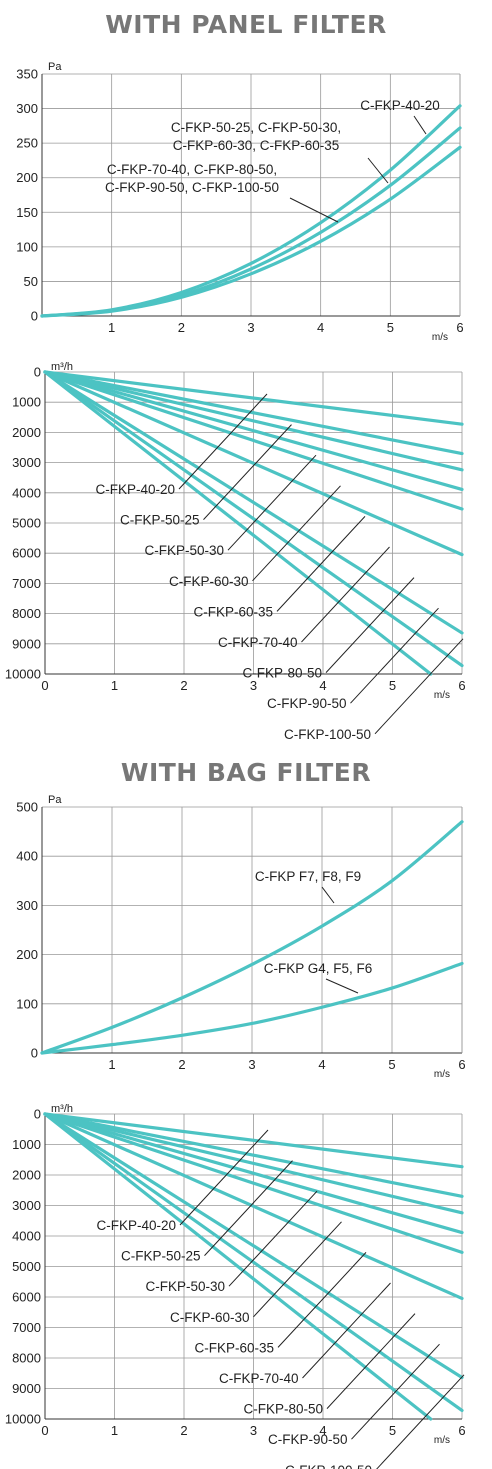 The height and width of the screenshot is (1469, 492). I want to click on y-tick-label: 250, so click(27, 143).